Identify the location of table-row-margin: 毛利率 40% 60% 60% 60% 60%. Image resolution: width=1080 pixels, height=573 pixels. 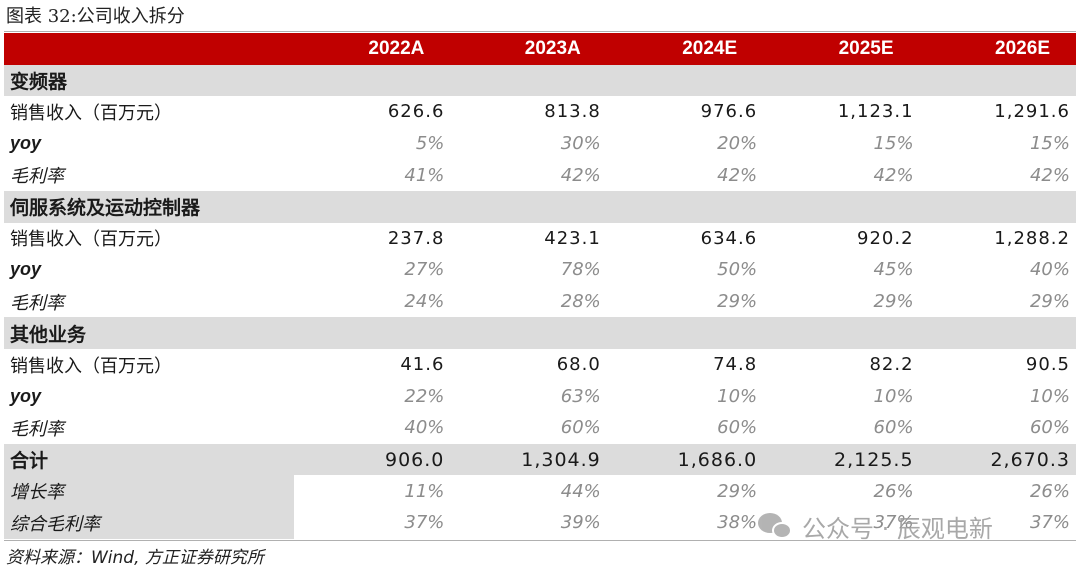
(540, 428).